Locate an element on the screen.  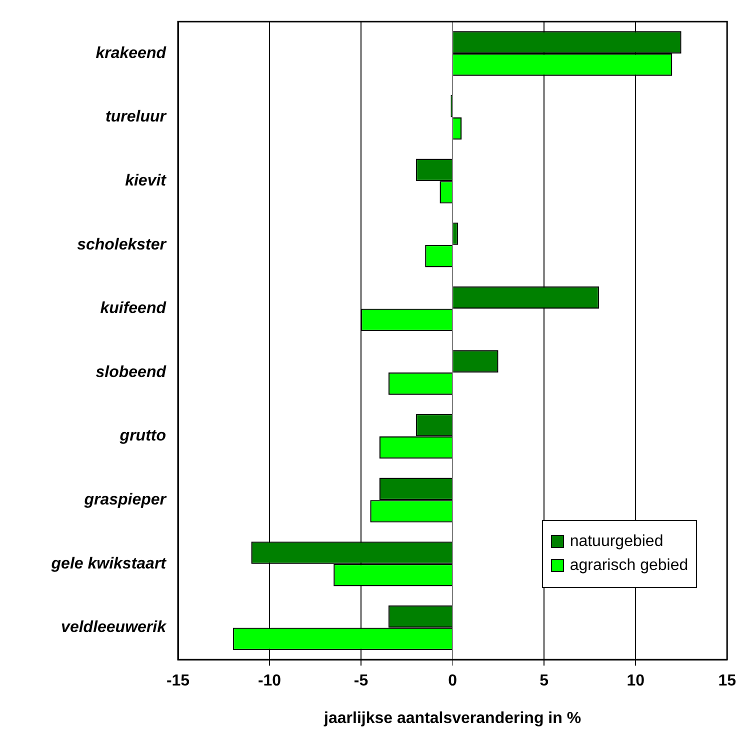
x-tick-label: 15 is located at coordinates (727, 681).